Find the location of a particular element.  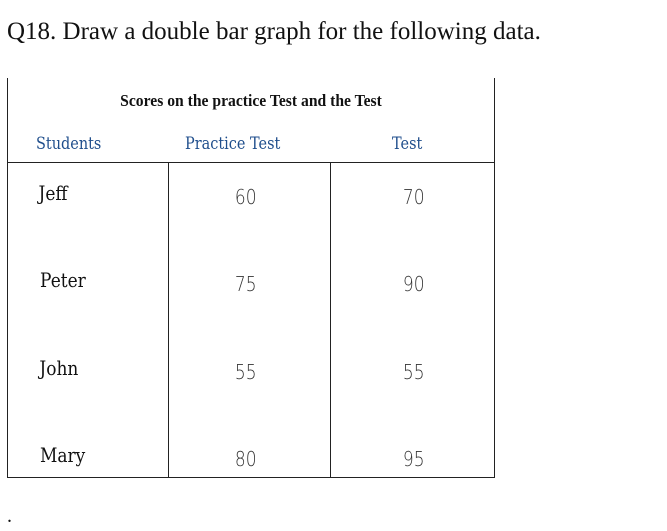

header-divider is located at coordinates (251, 162).